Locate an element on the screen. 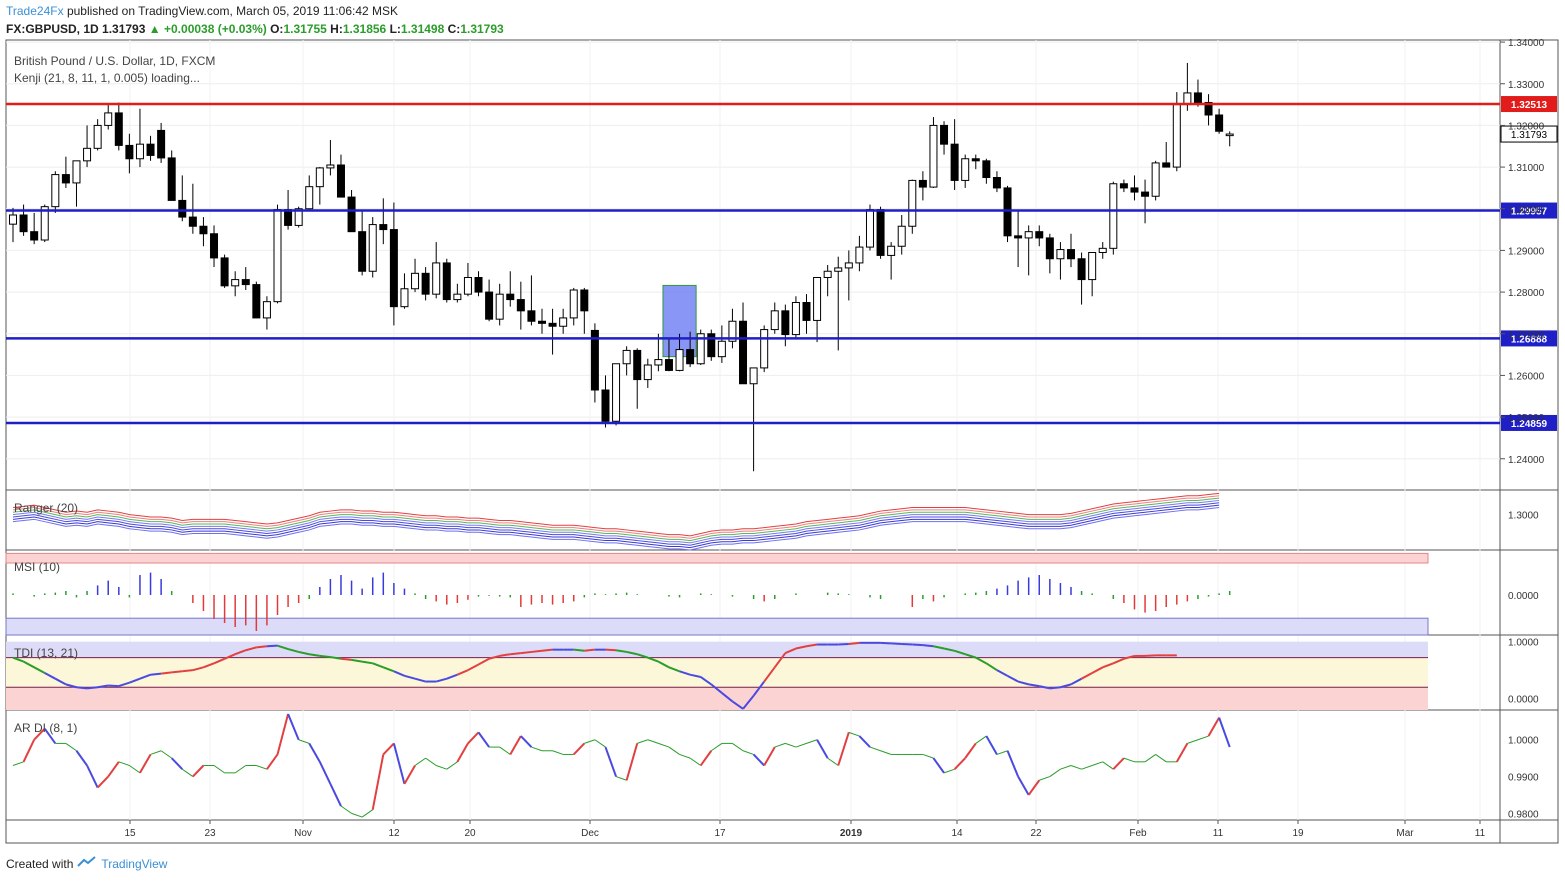  level-price-label: 1.26888 is located at coordinates (1529, 339).